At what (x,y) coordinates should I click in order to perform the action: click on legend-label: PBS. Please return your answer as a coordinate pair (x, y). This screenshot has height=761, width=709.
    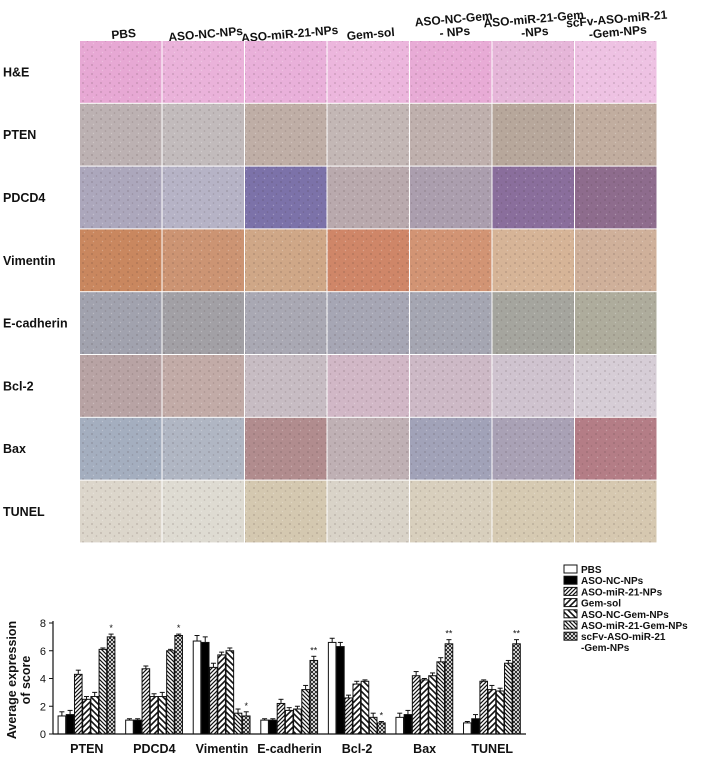
    Looking at the image, I should click on (591, 570).